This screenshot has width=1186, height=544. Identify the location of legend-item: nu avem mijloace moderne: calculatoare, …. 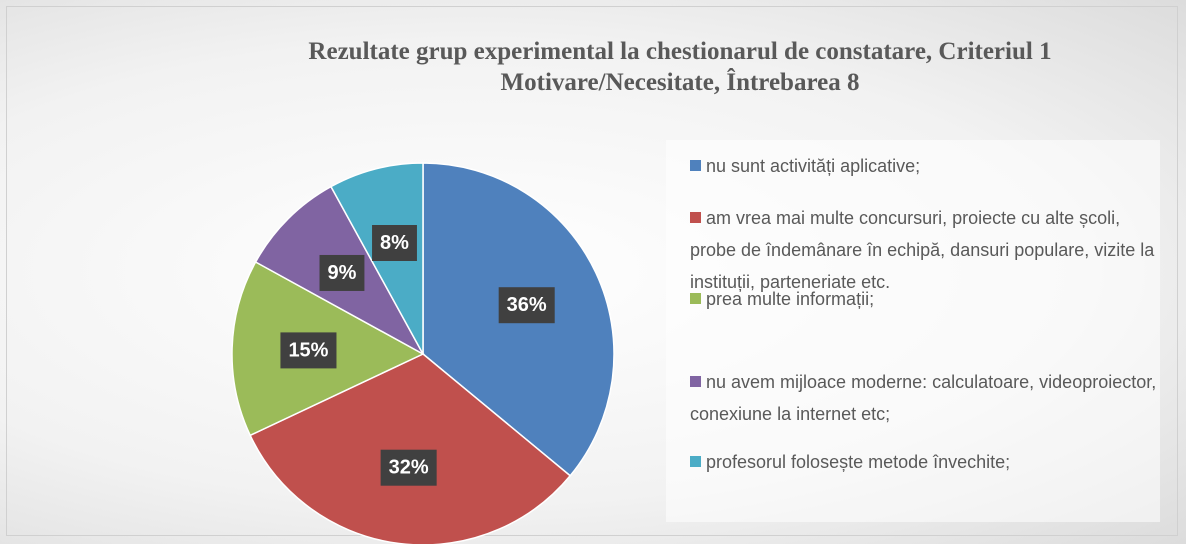
(925, 398).